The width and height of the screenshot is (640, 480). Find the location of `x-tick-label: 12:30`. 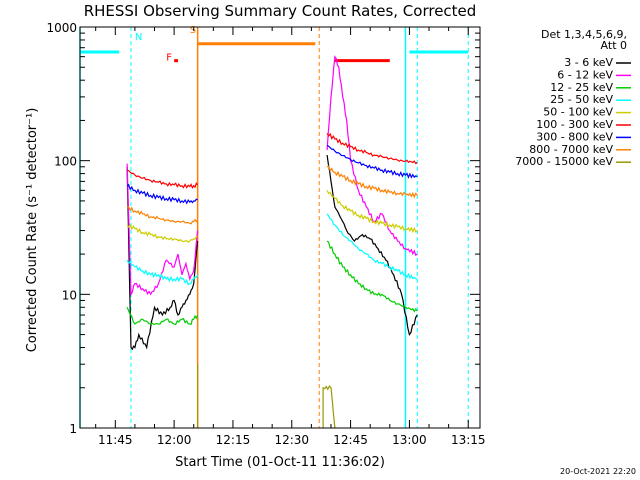

x-tick-label: 12:30 is located at coordinates (291, 440).